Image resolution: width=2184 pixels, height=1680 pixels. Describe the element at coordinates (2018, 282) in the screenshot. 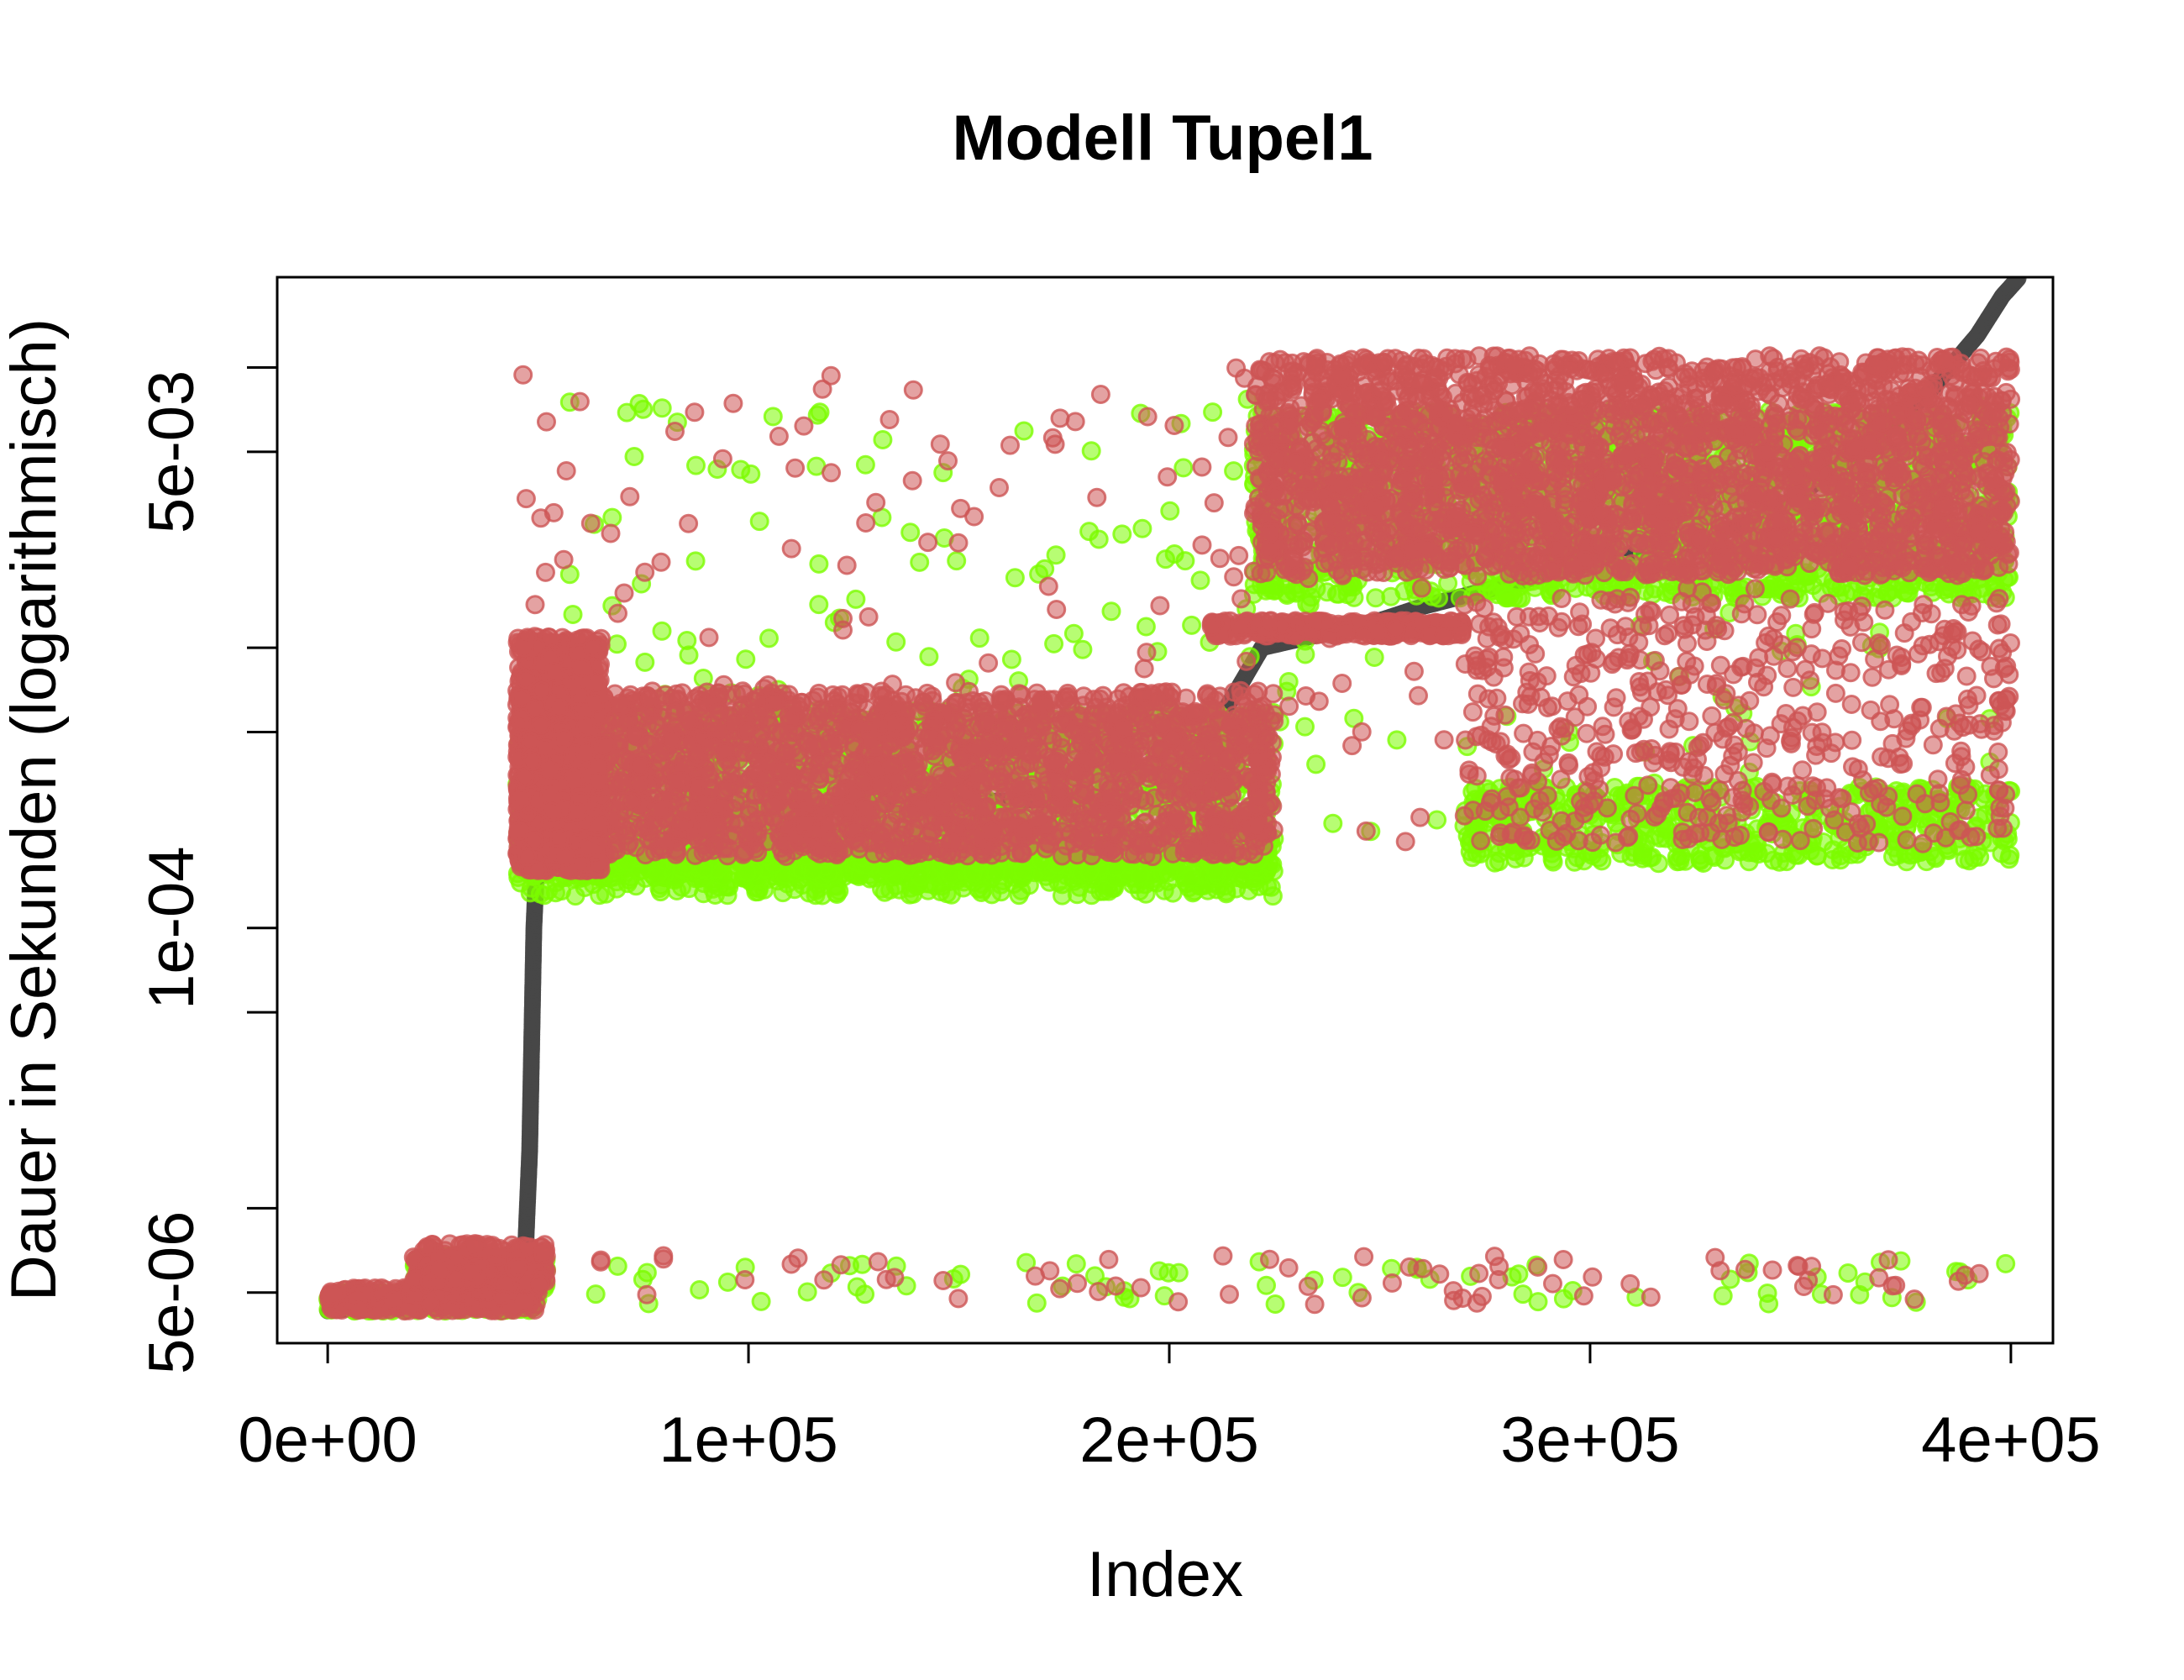

I see `measured-point` at that location.